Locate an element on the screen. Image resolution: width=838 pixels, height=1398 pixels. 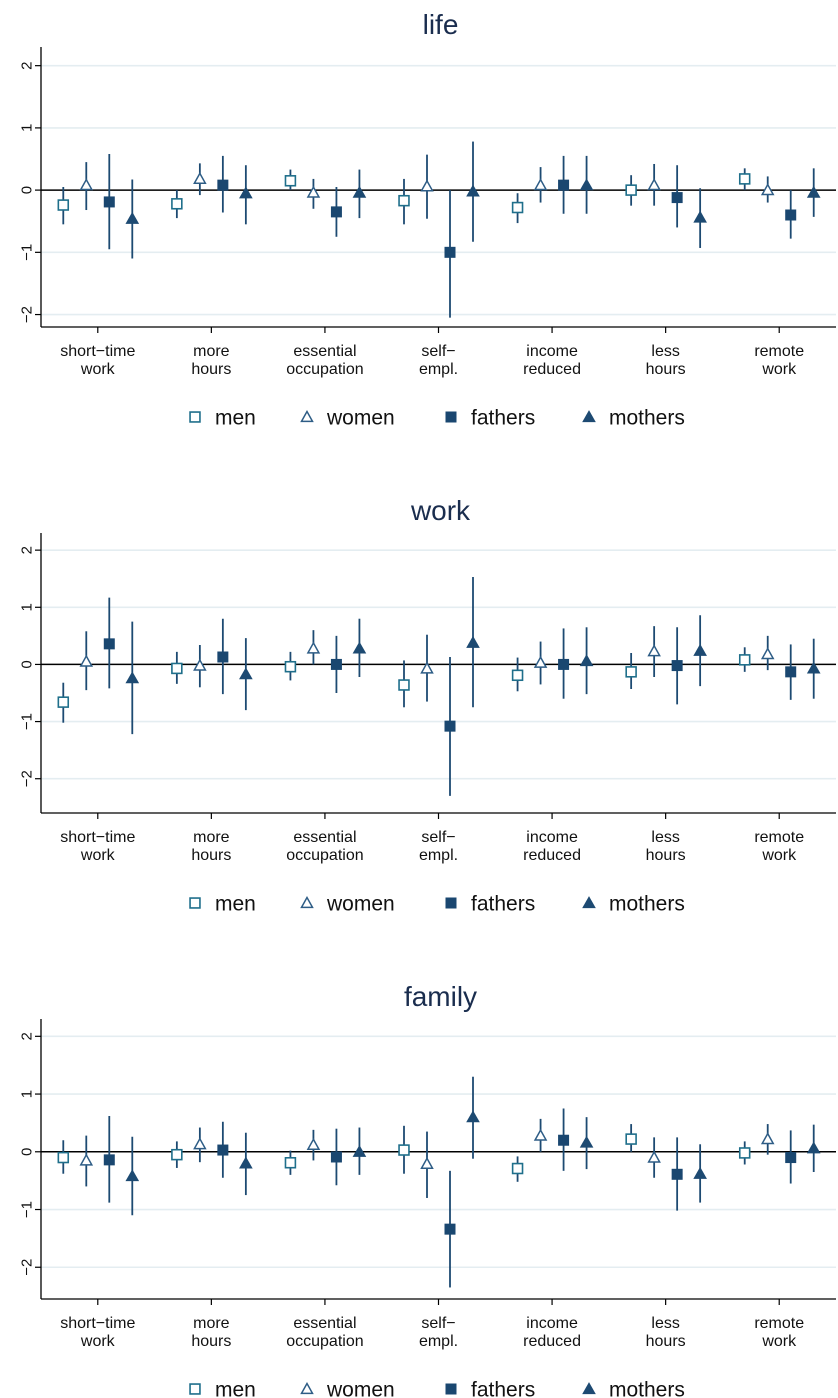
legend-label: women is located at coordinates (360, 418).